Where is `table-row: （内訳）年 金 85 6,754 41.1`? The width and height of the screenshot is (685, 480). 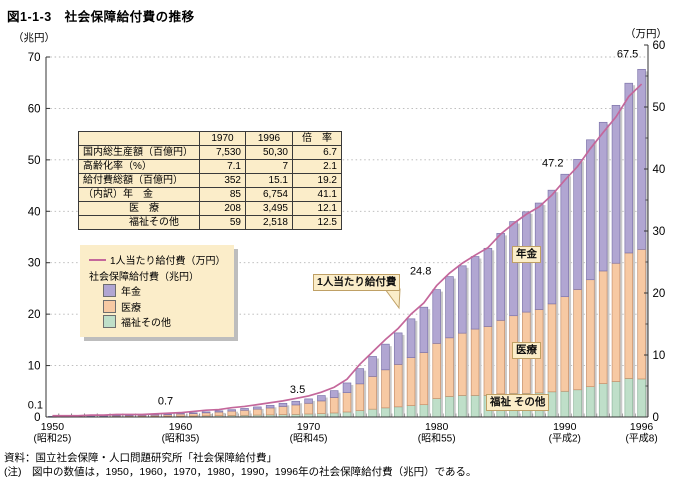 table-row: （内訳）年 金 85 6,754 41.1 is located at coordinates (210, 194).